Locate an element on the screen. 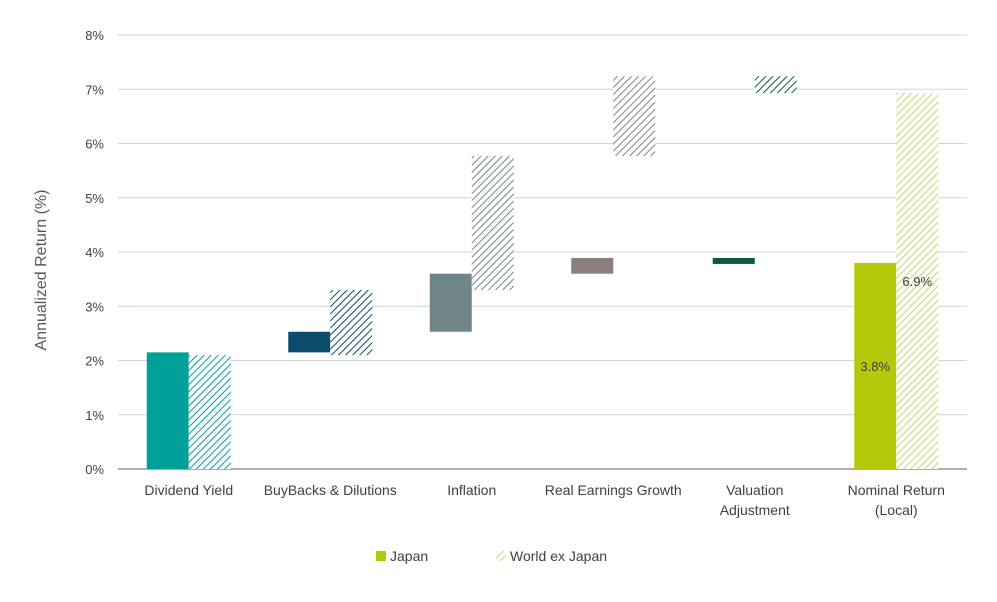 This screenshot has height=602, width=997. x-category-label: Dividend Yield is located at coordinates (188, 490).